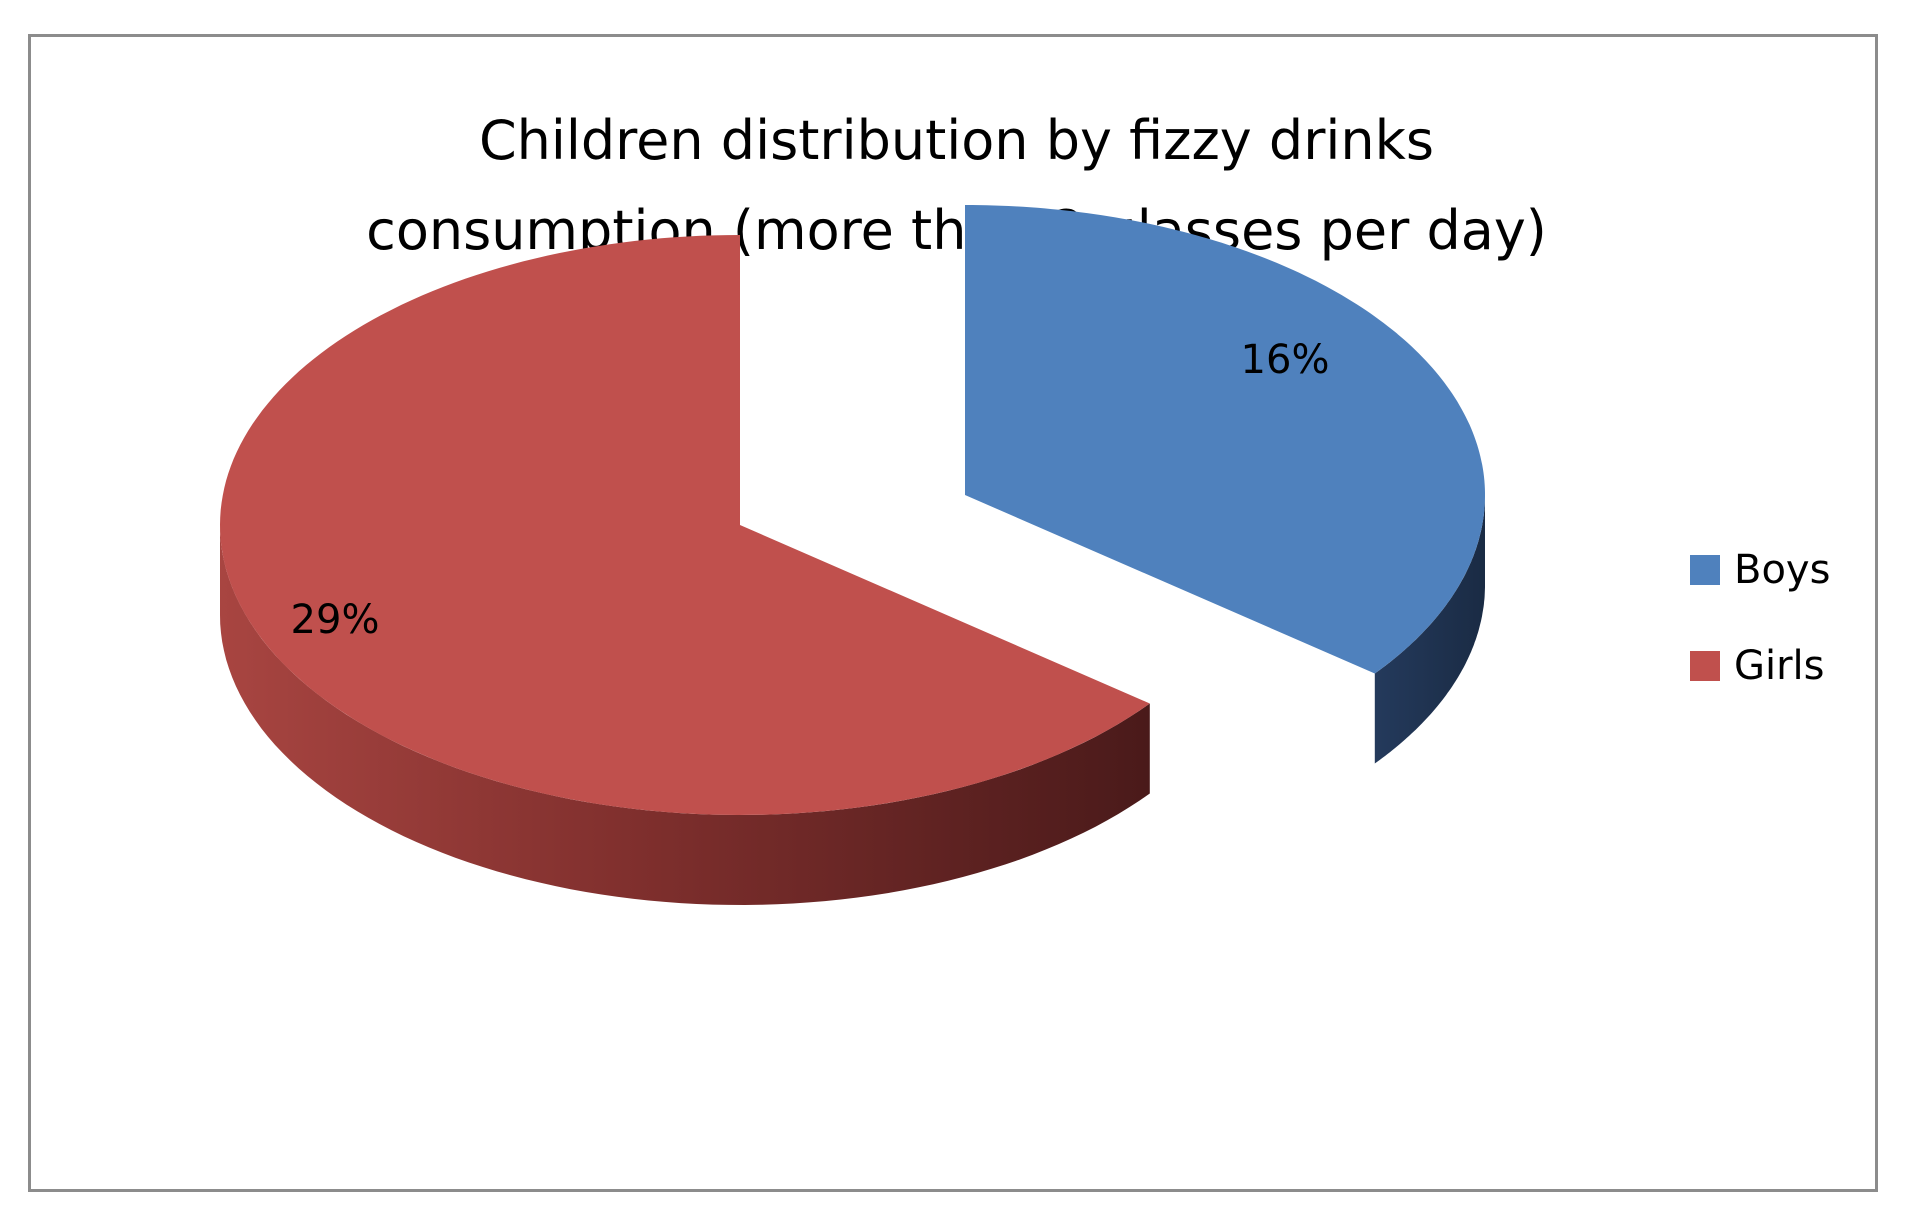 This screenshot has height=1219, width=1913. Describe the element at coordinates (956, 140) in the screenshot. I see `chart-title-line-1: Children distribution by fizzy drinks` at that location.